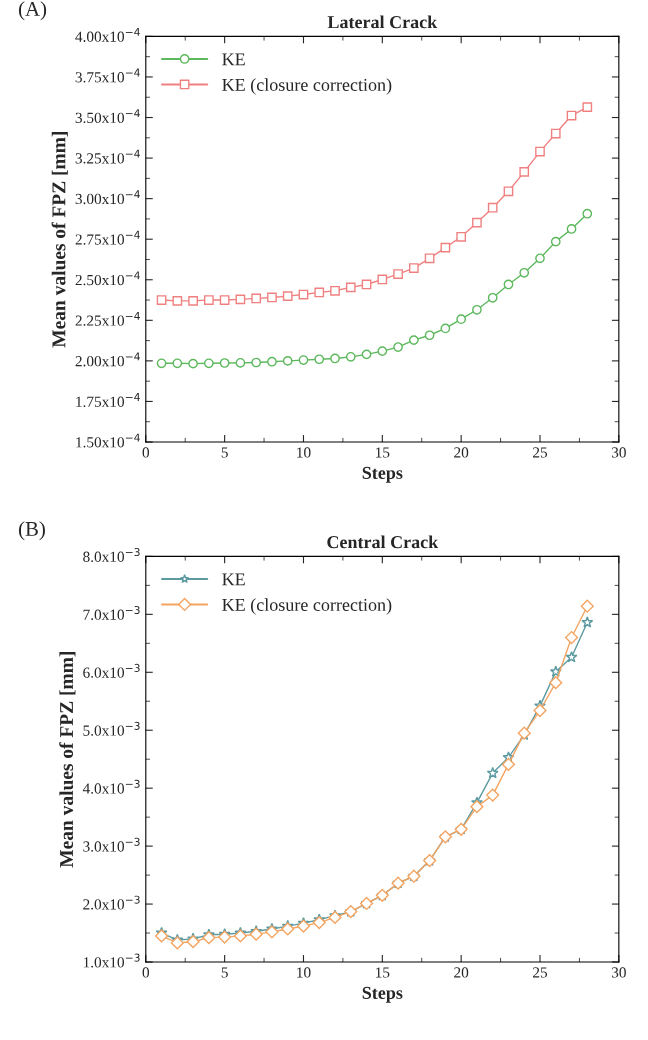  I want to click on chart-title: Lateral Crack, so click(382, 22).